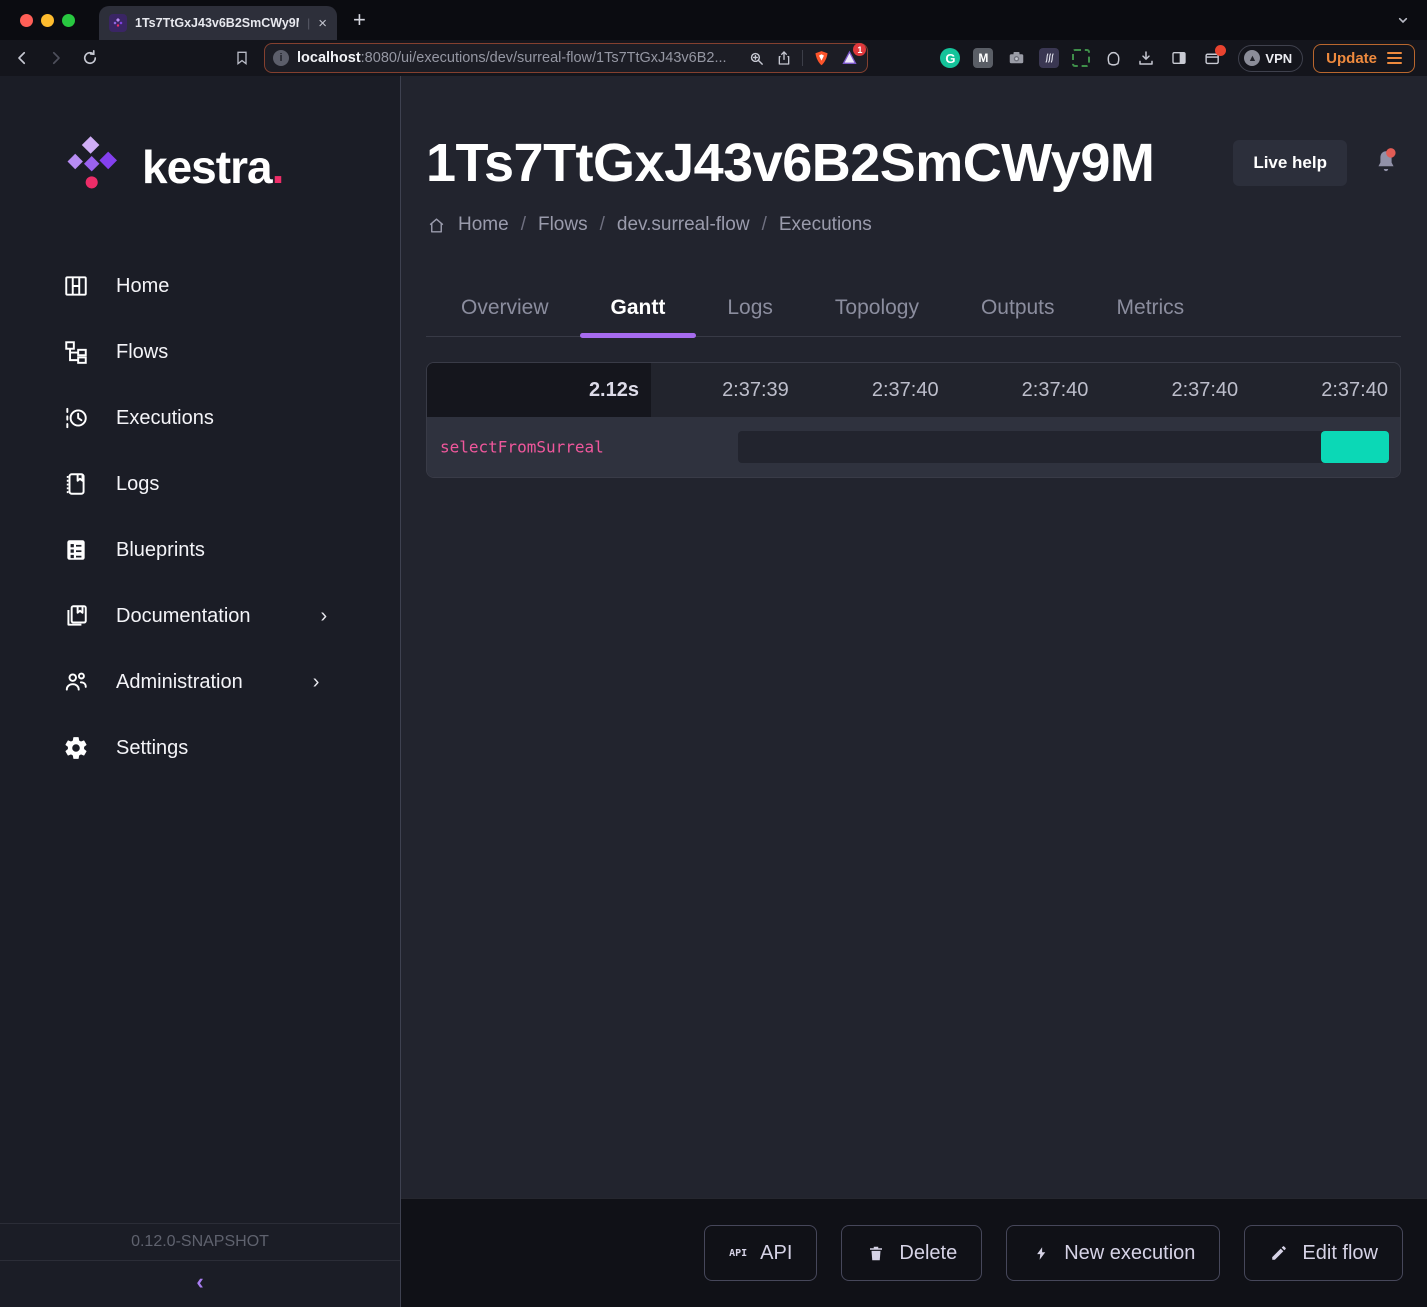 This screenshot has height=1307, width=1427. I want to click on sidebar-item-documentation: Documentation ›, so click(231, 616).